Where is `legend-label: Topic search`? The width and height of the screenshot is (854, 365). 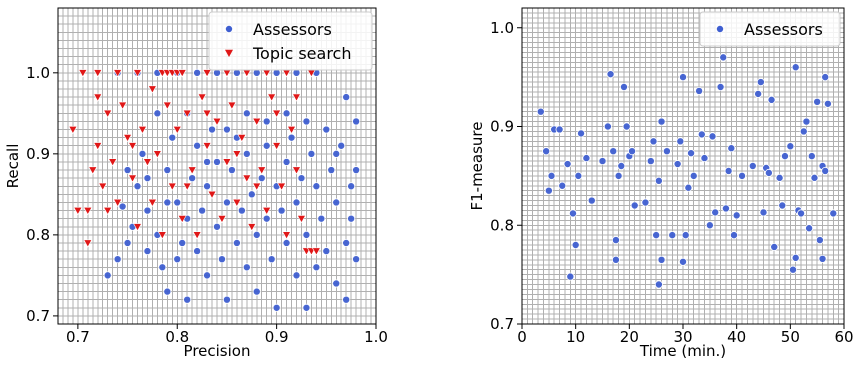
legend-label: Topic search is located at coordinates (301, 53).